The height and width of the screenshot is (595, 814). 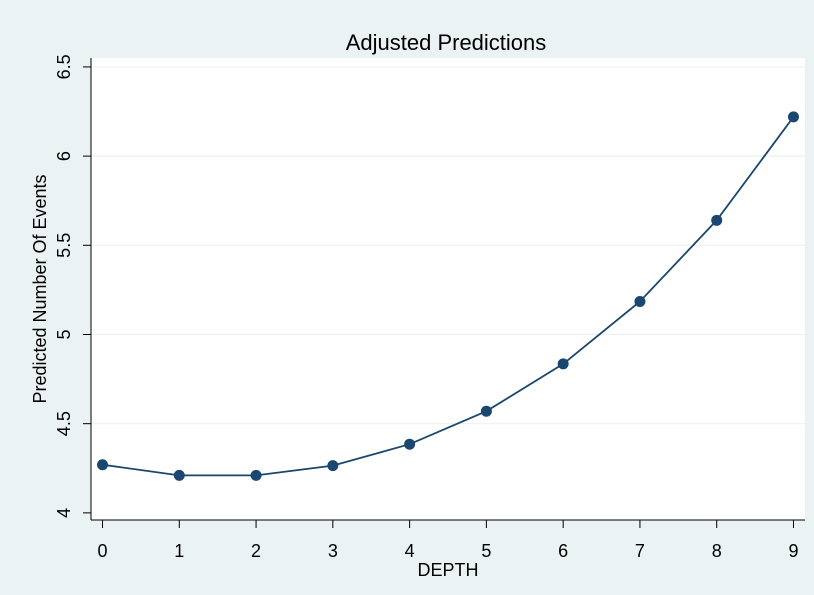 What do you see at coordinates (410, 551) in the screenshot?
I see `x-tick-label: 4` at bounding box center [410, 551].